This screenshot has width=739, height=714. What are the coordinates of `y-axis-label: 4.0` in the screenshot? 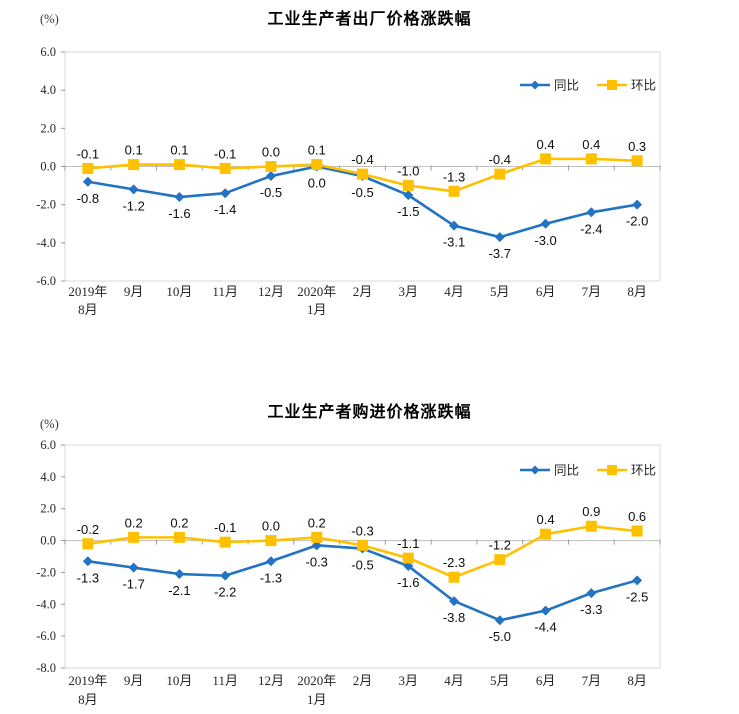 It's located at (48, 477).